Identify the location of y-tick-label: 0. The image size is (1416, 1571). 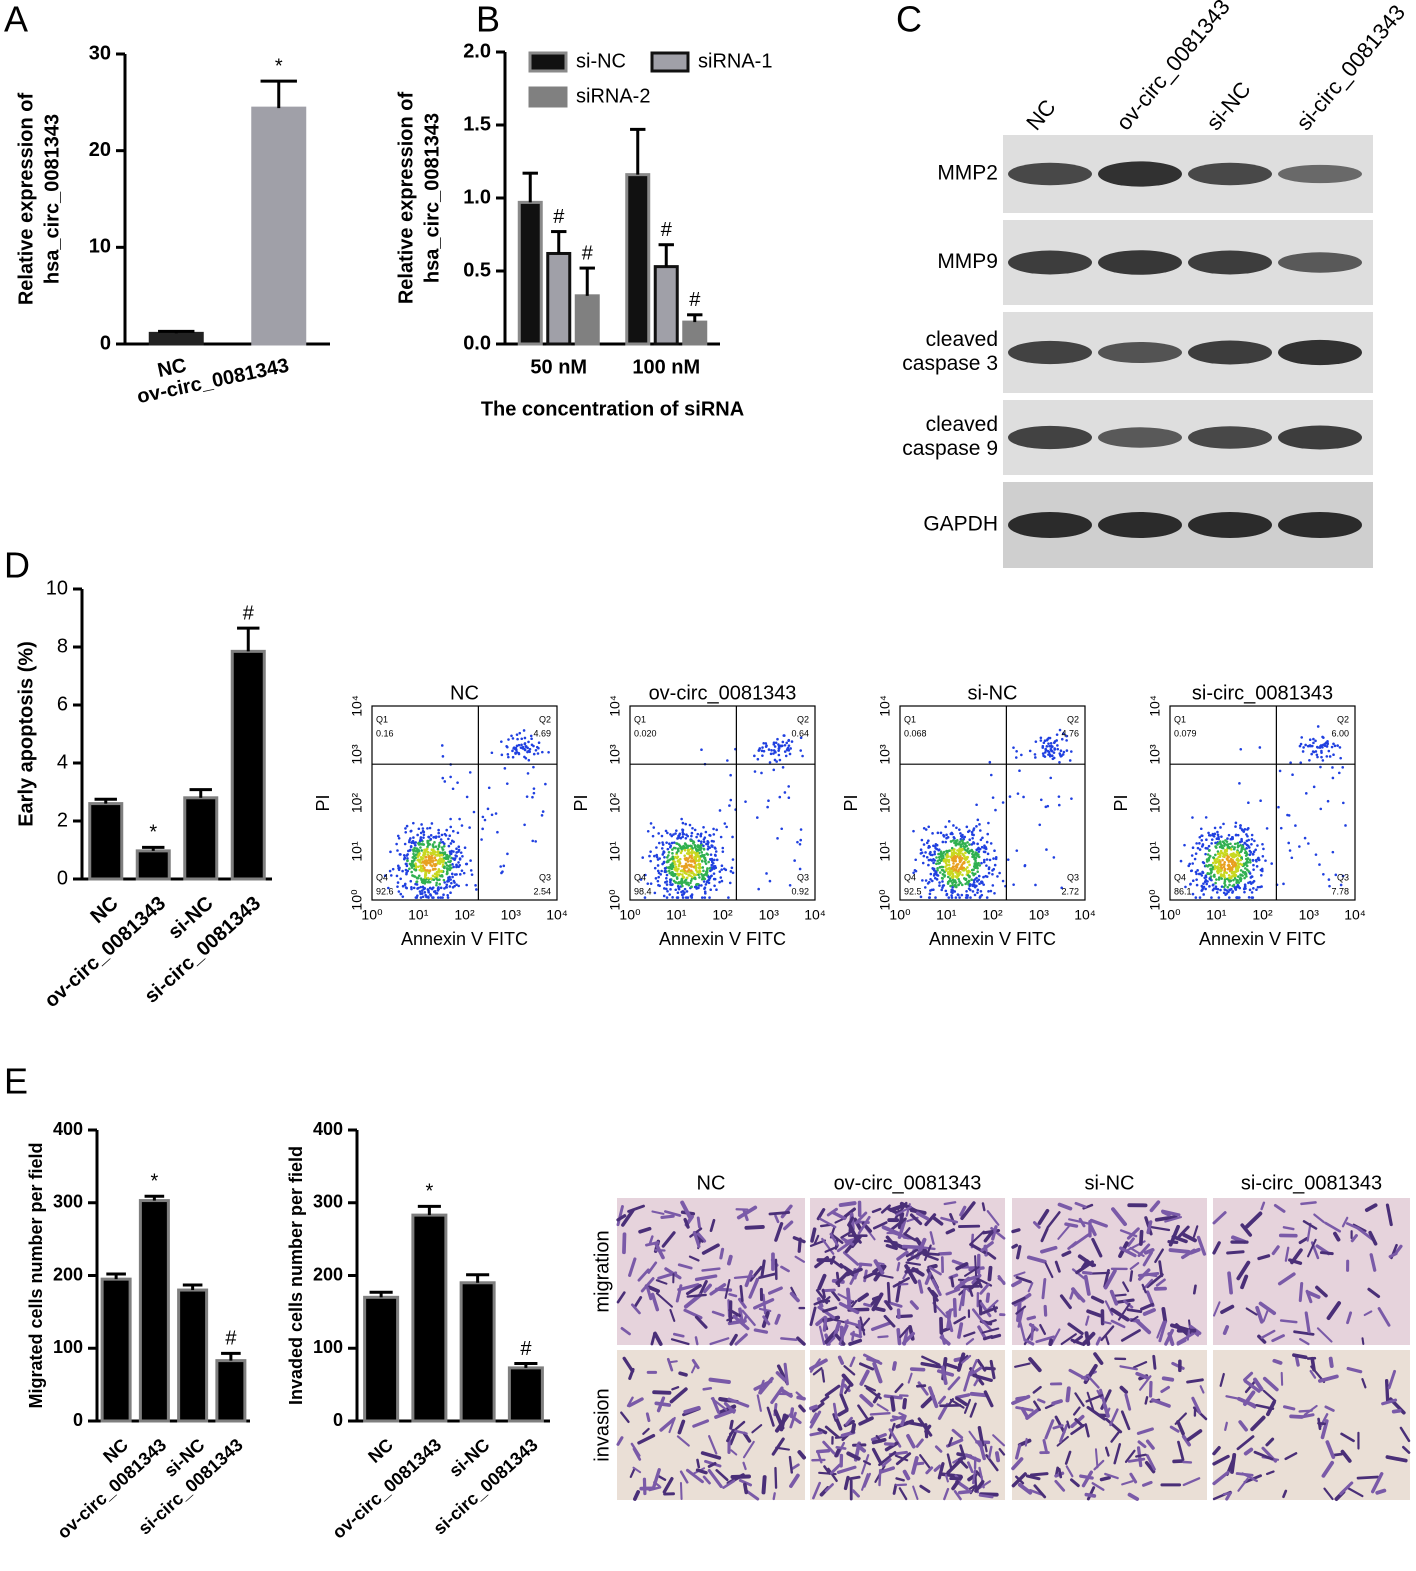
(62, 878).